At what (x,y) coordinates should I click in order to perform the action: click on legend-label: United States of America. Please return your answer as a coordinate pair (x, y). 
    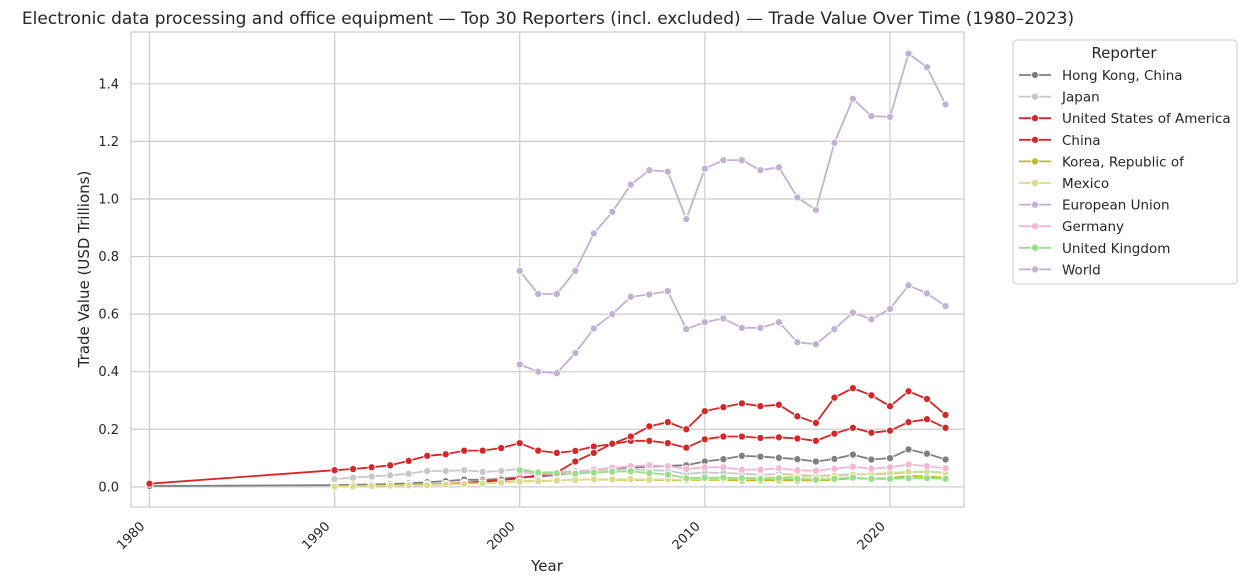
    Looking at the image, I should click on (1146, 119).